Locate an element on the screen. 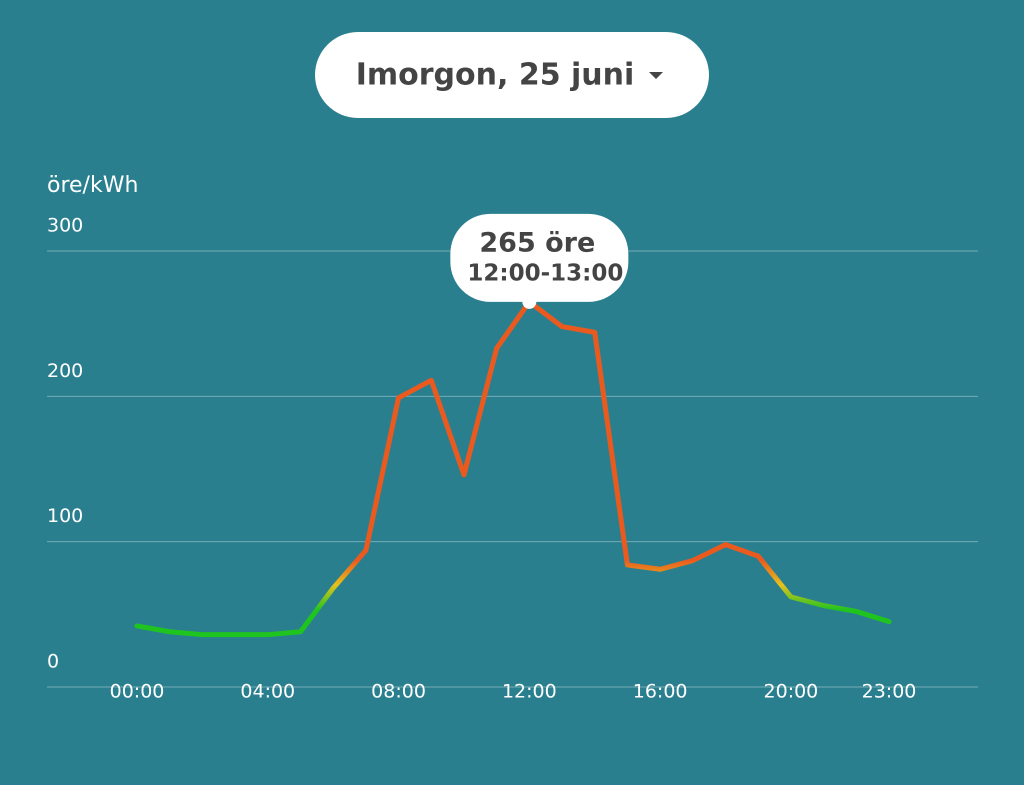  tooltip-value: 265 öre is located at coordinates (537, 242).